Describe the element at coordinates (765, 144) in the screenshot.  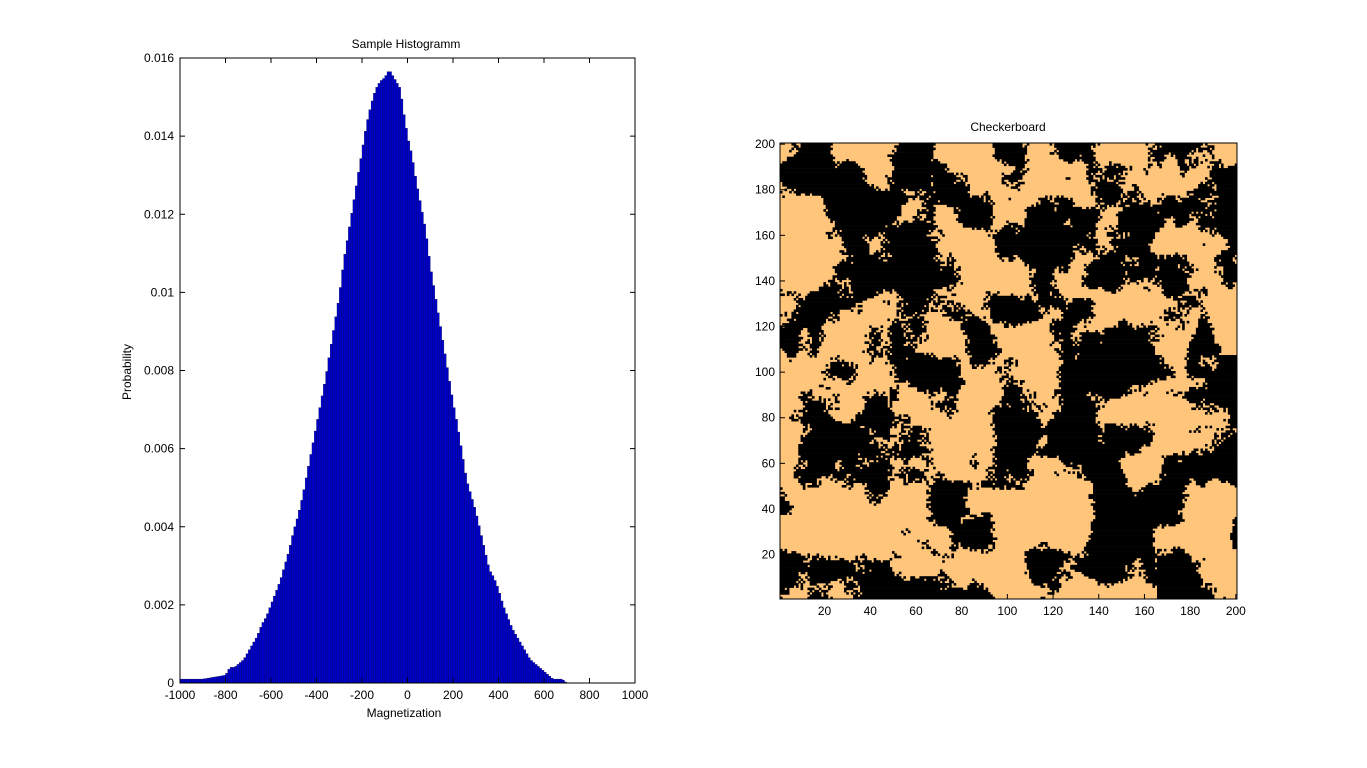
I see `checkerboard-y-tick-label: 200` at that location.